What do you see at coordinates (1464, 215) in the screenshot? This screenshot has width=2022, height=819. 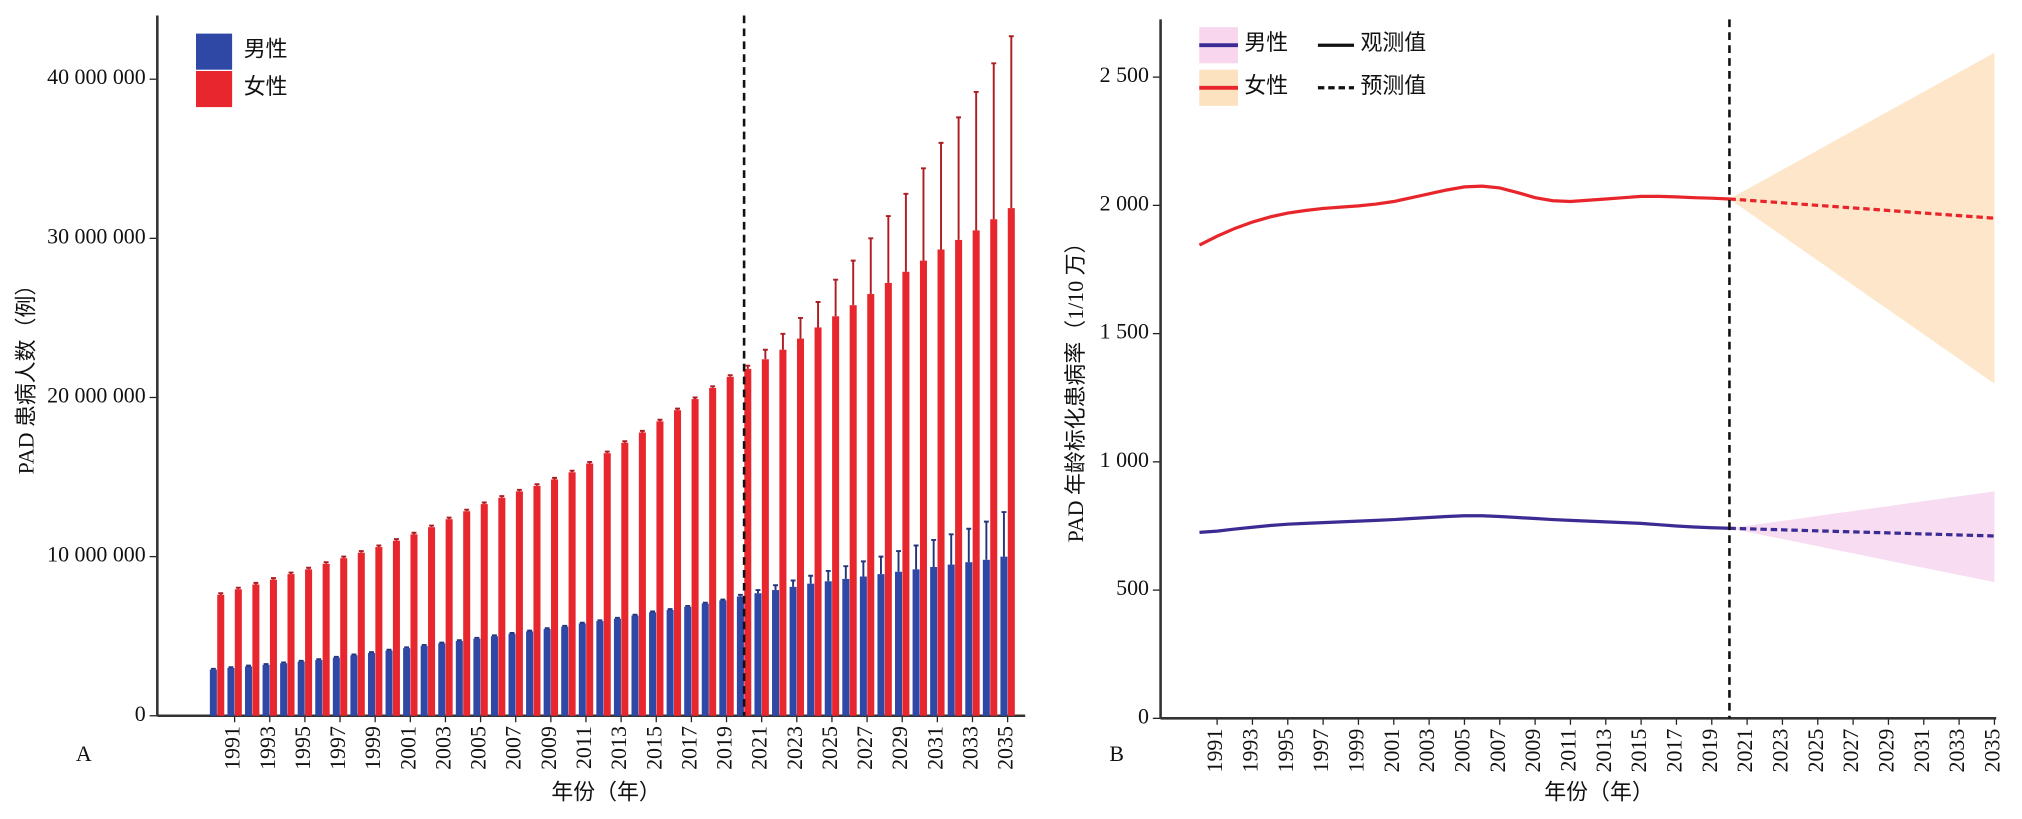 I see `observed-line` at bounding box center [1464, 215].